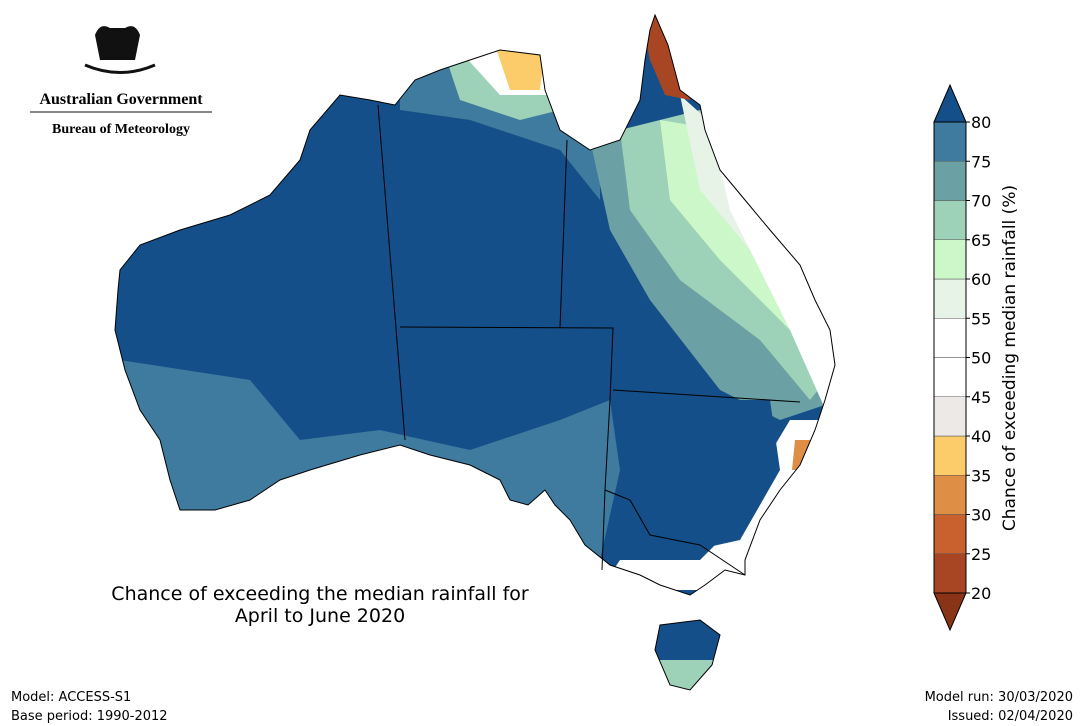 The image size is (1085, 726). I want to click on model-run: Model run: 30/03/2020, so click(999, 697).